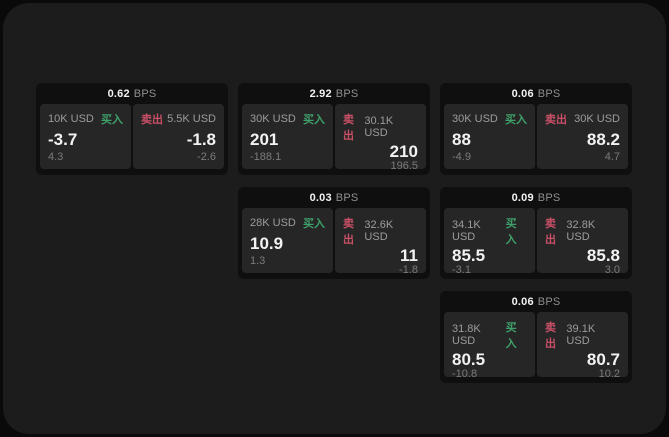 This screenshot has width=669, height=437. I want to click on sell-size: 39.1K USD, so click(581, 335).